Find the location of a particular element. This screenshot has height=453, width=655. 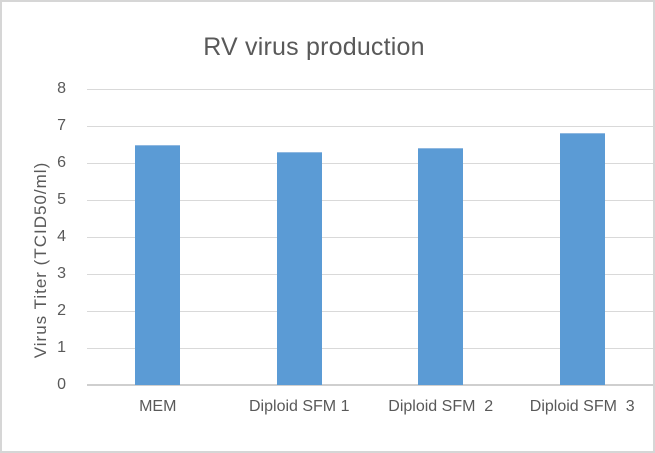

x-axis-label: Diploid SFM 1 is located at coordinates (299, 406).